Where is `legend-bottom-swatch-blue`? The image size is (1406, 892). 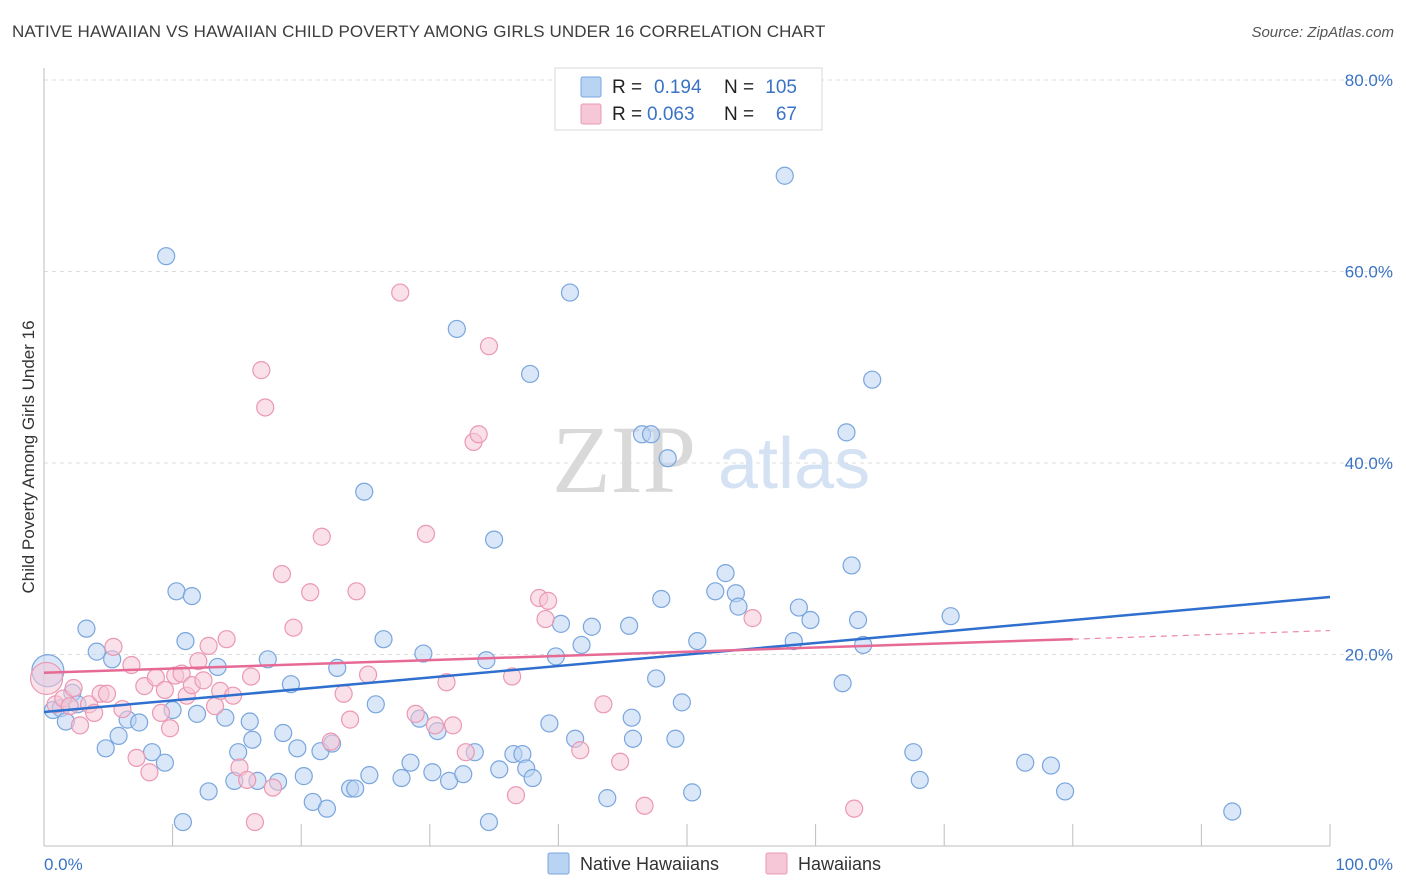 legend-bottom-swatch-blue is located at coordinates (558, 863).